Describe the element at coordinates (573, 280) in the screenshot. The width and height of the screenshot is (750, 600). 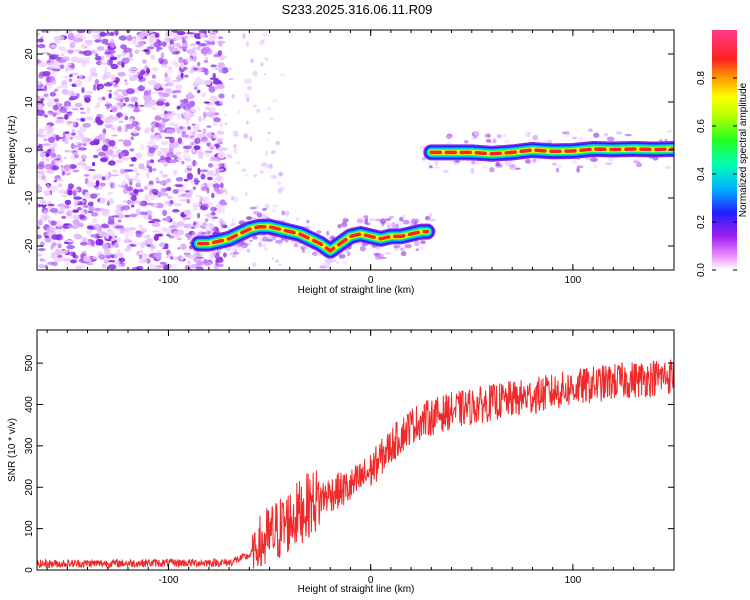
I see `spectrogram-x-tick-label: 100` at that location.